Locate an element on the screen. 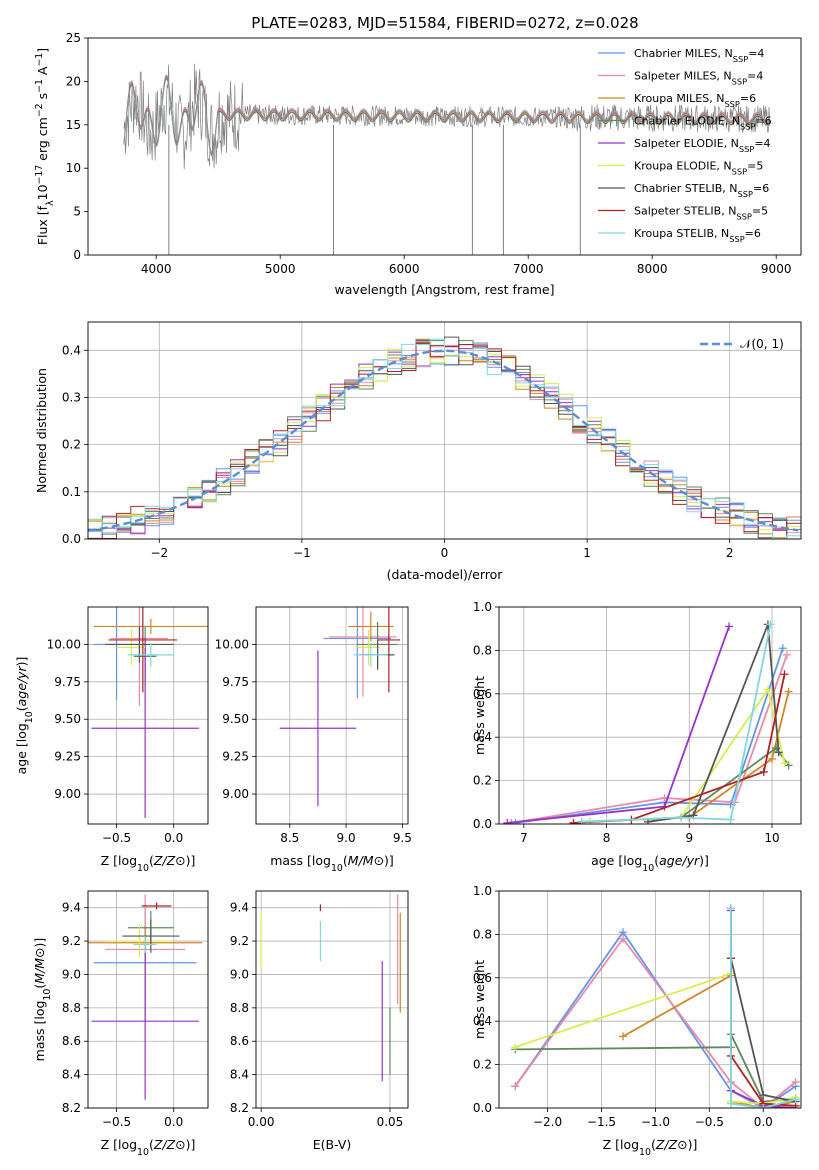 The height and width of the screenshot is (1170, 819). model-spectrum-line is located at coordinates (447, 117).